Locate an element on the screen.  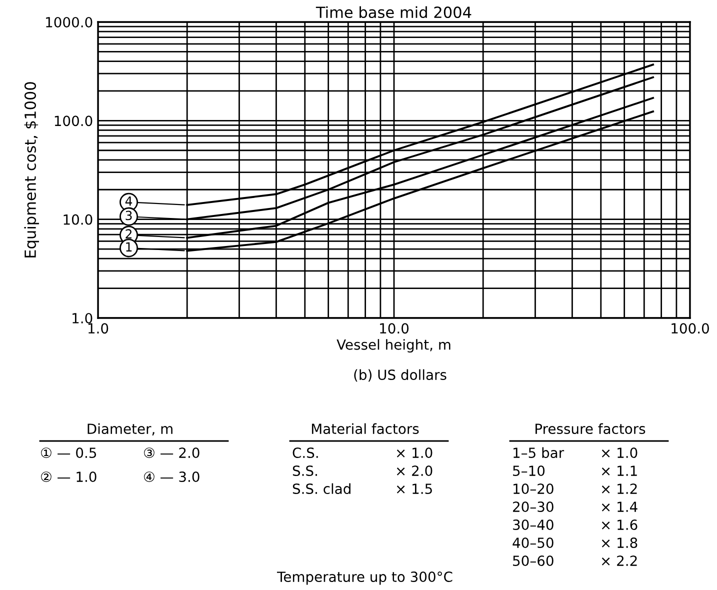
text: × 1.8 is located at coordinates (620, 543).